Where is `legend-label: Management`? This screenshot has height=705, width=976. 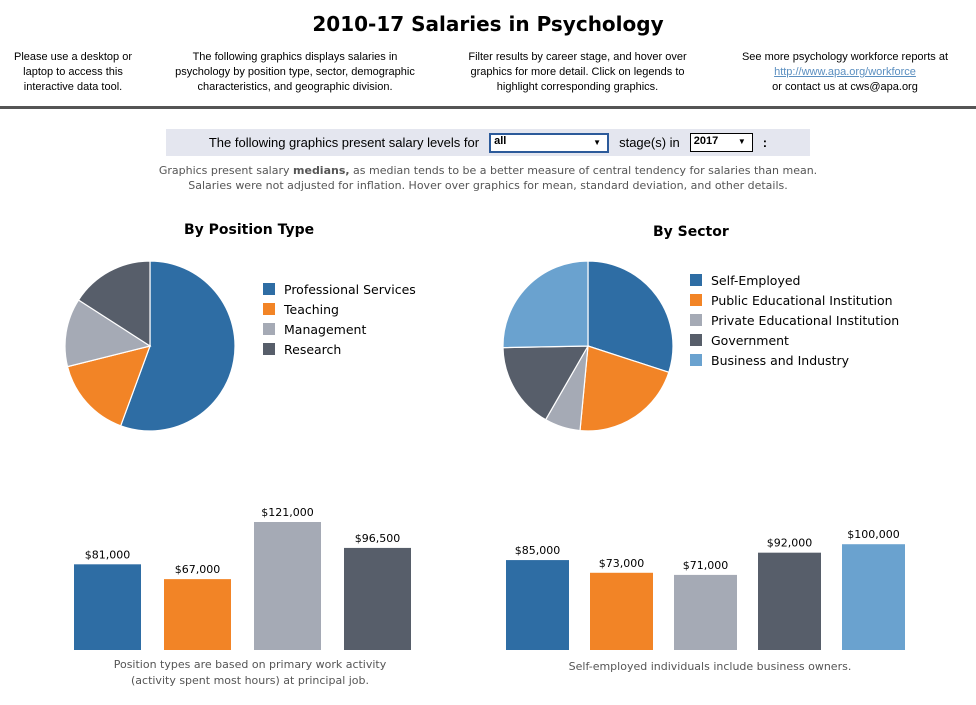
legend-label: Management is located at coordinates (325, 329).